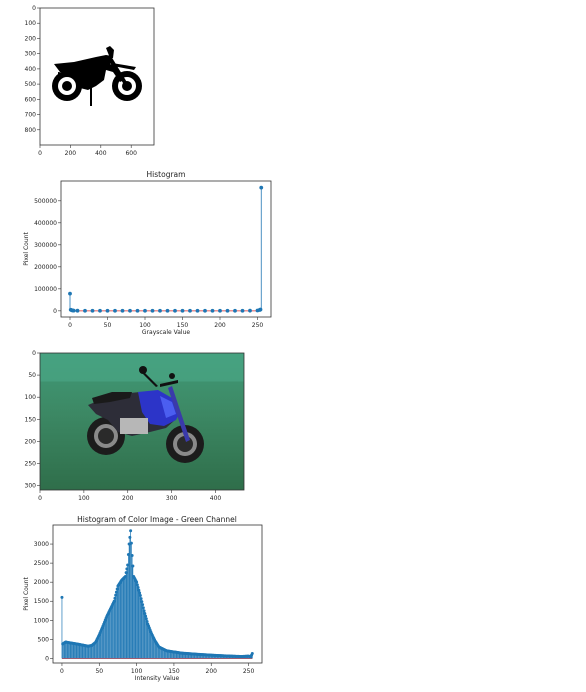  What do you see at coordinates (31, 99) in the screenshot?
I see `y-tick-label: 600` at bounding box center [31, 99].